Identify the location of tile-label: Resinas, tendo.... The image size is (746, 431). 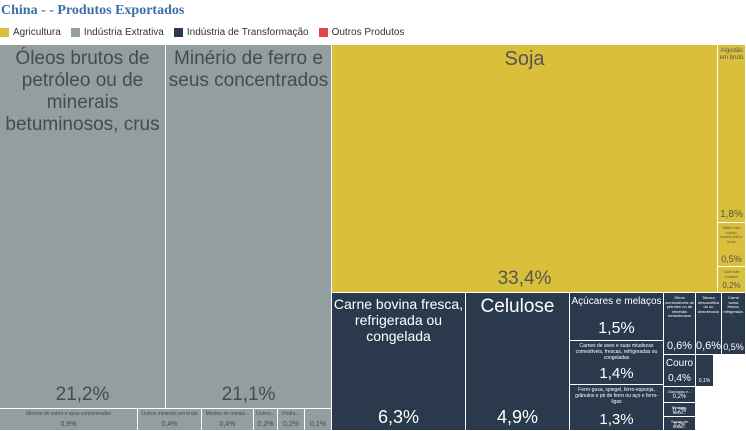
(679, 410).